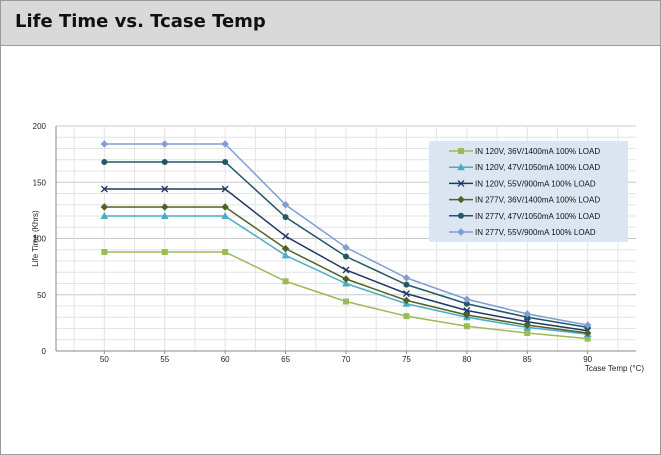 The width and height of the screenshot is (661, 455). Describe the element at coordinates (614, 368) in the screenshot. I see `x-axis-label: Tcase Temp (°C)` at that location.